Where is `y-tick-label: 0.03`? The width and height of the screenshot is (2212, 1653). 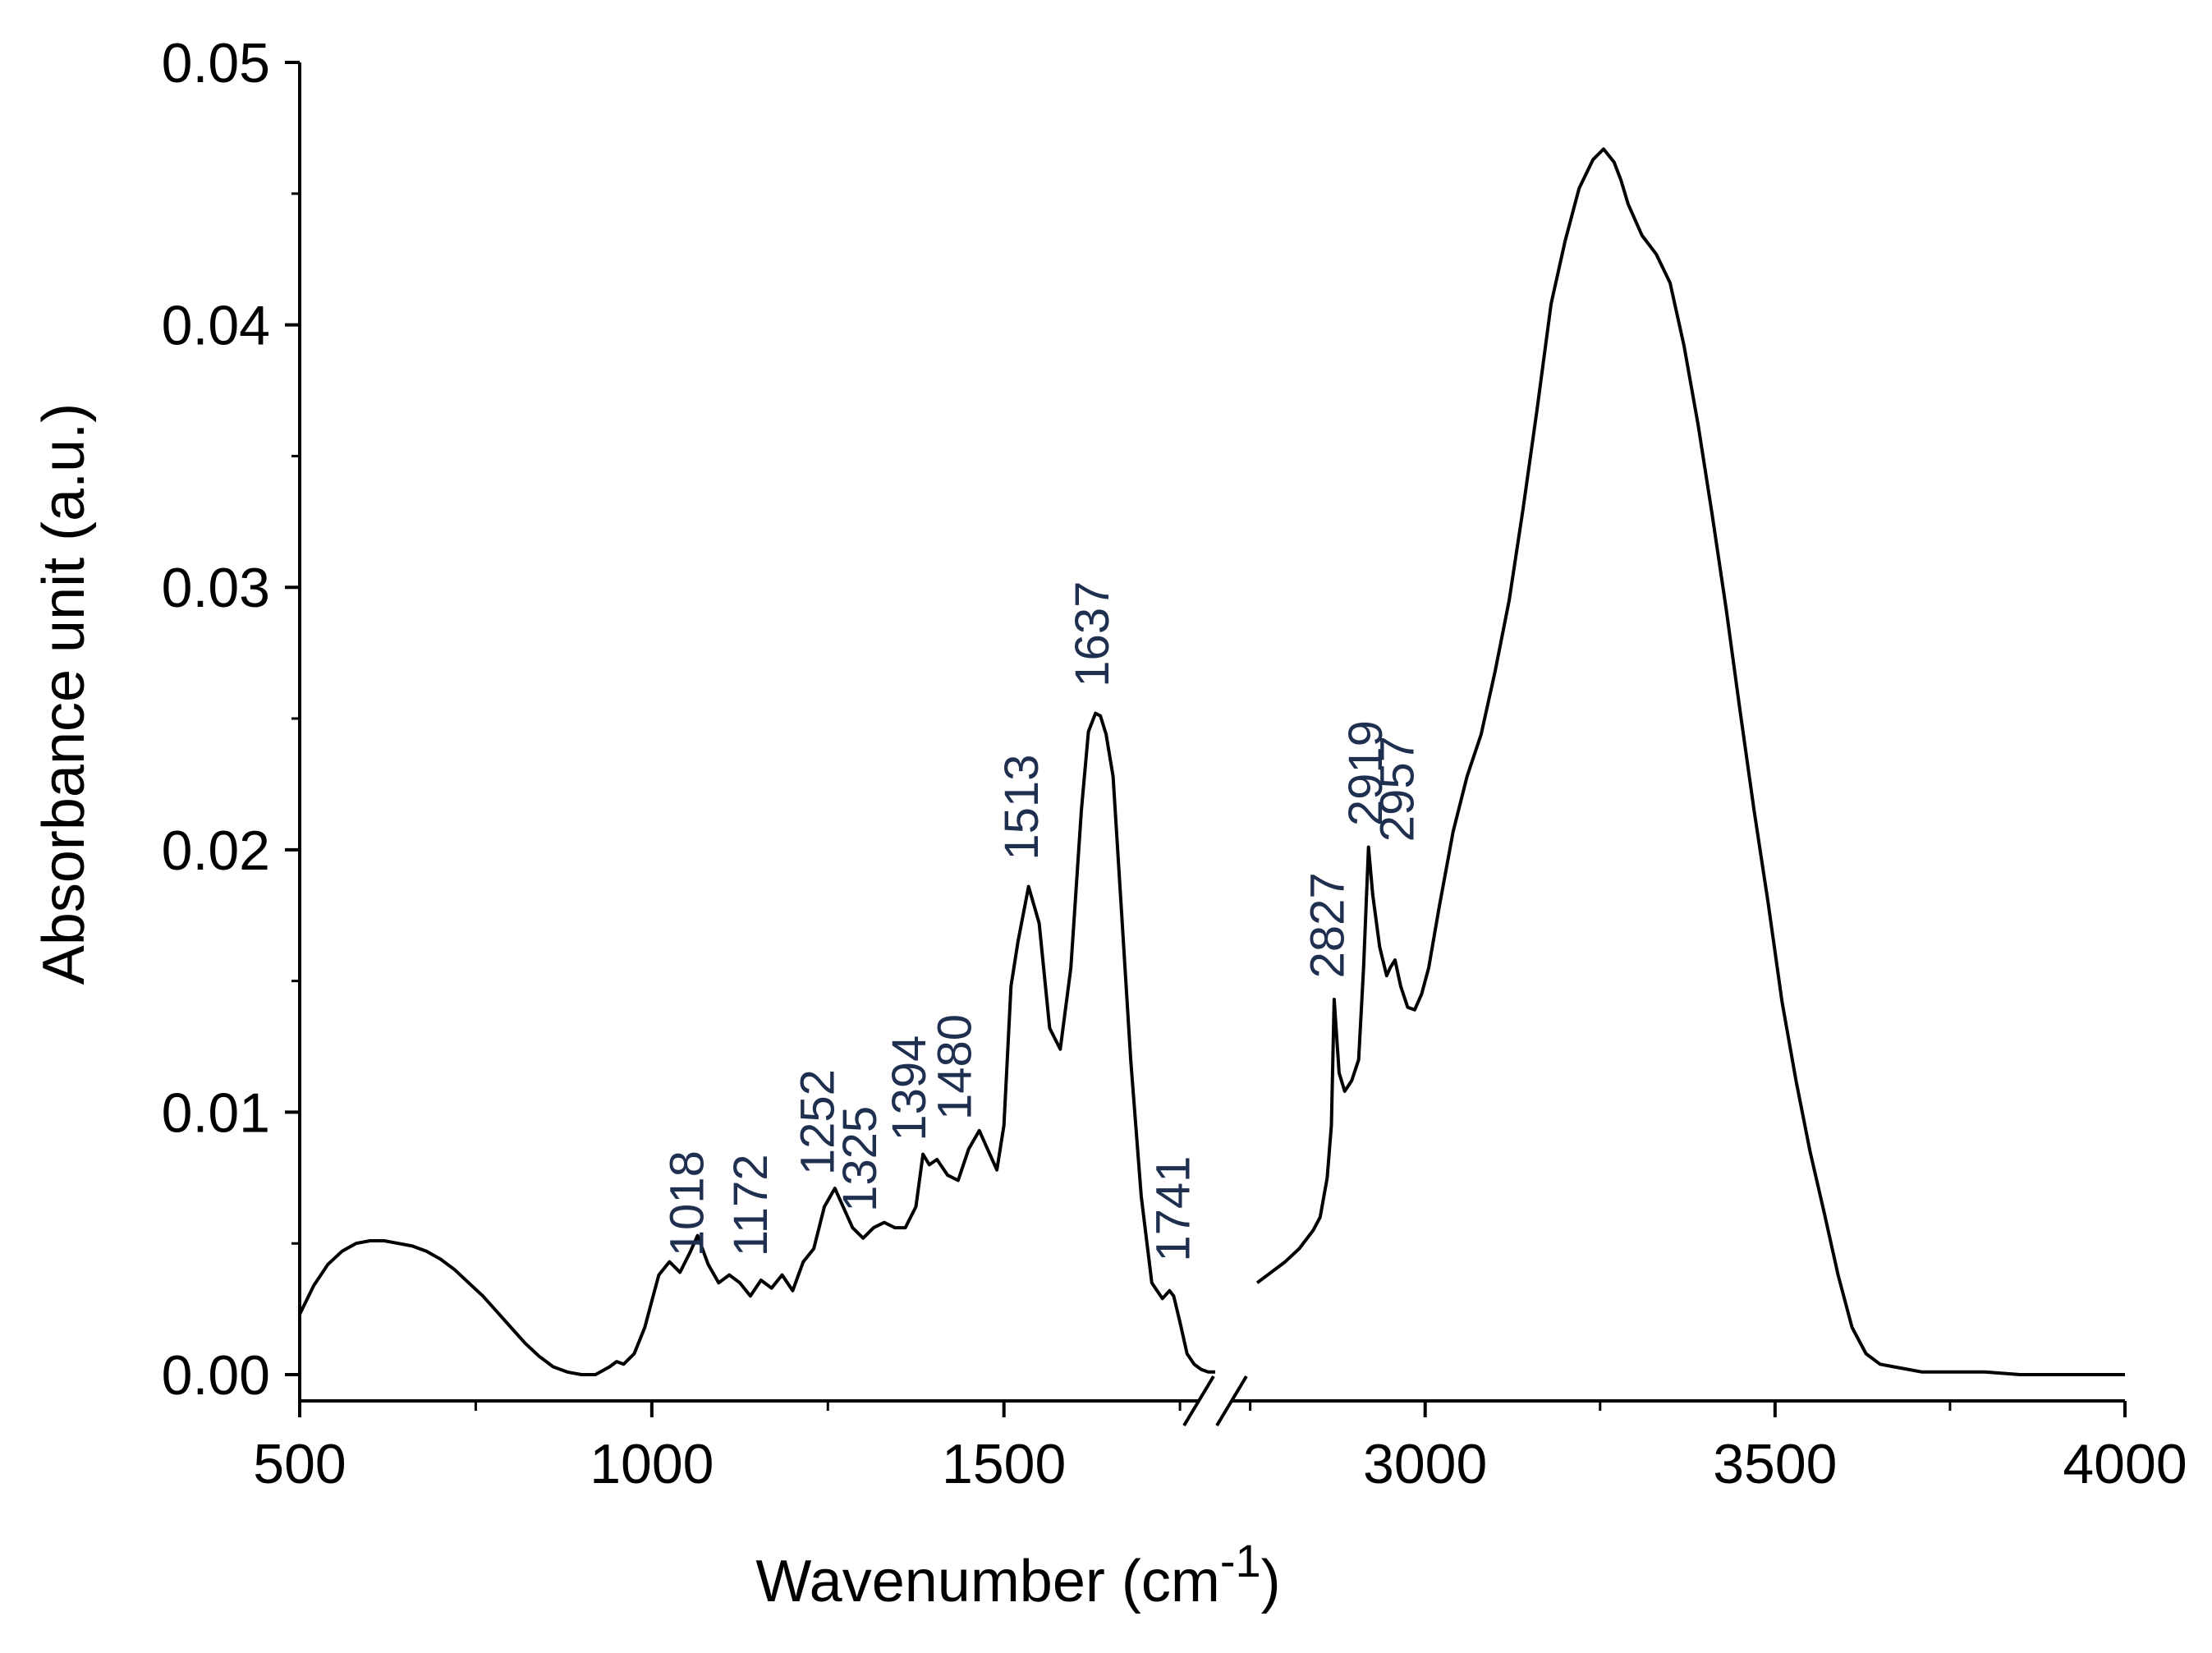
y-tick-label: 0.03 is located at coordinates (216, 588).